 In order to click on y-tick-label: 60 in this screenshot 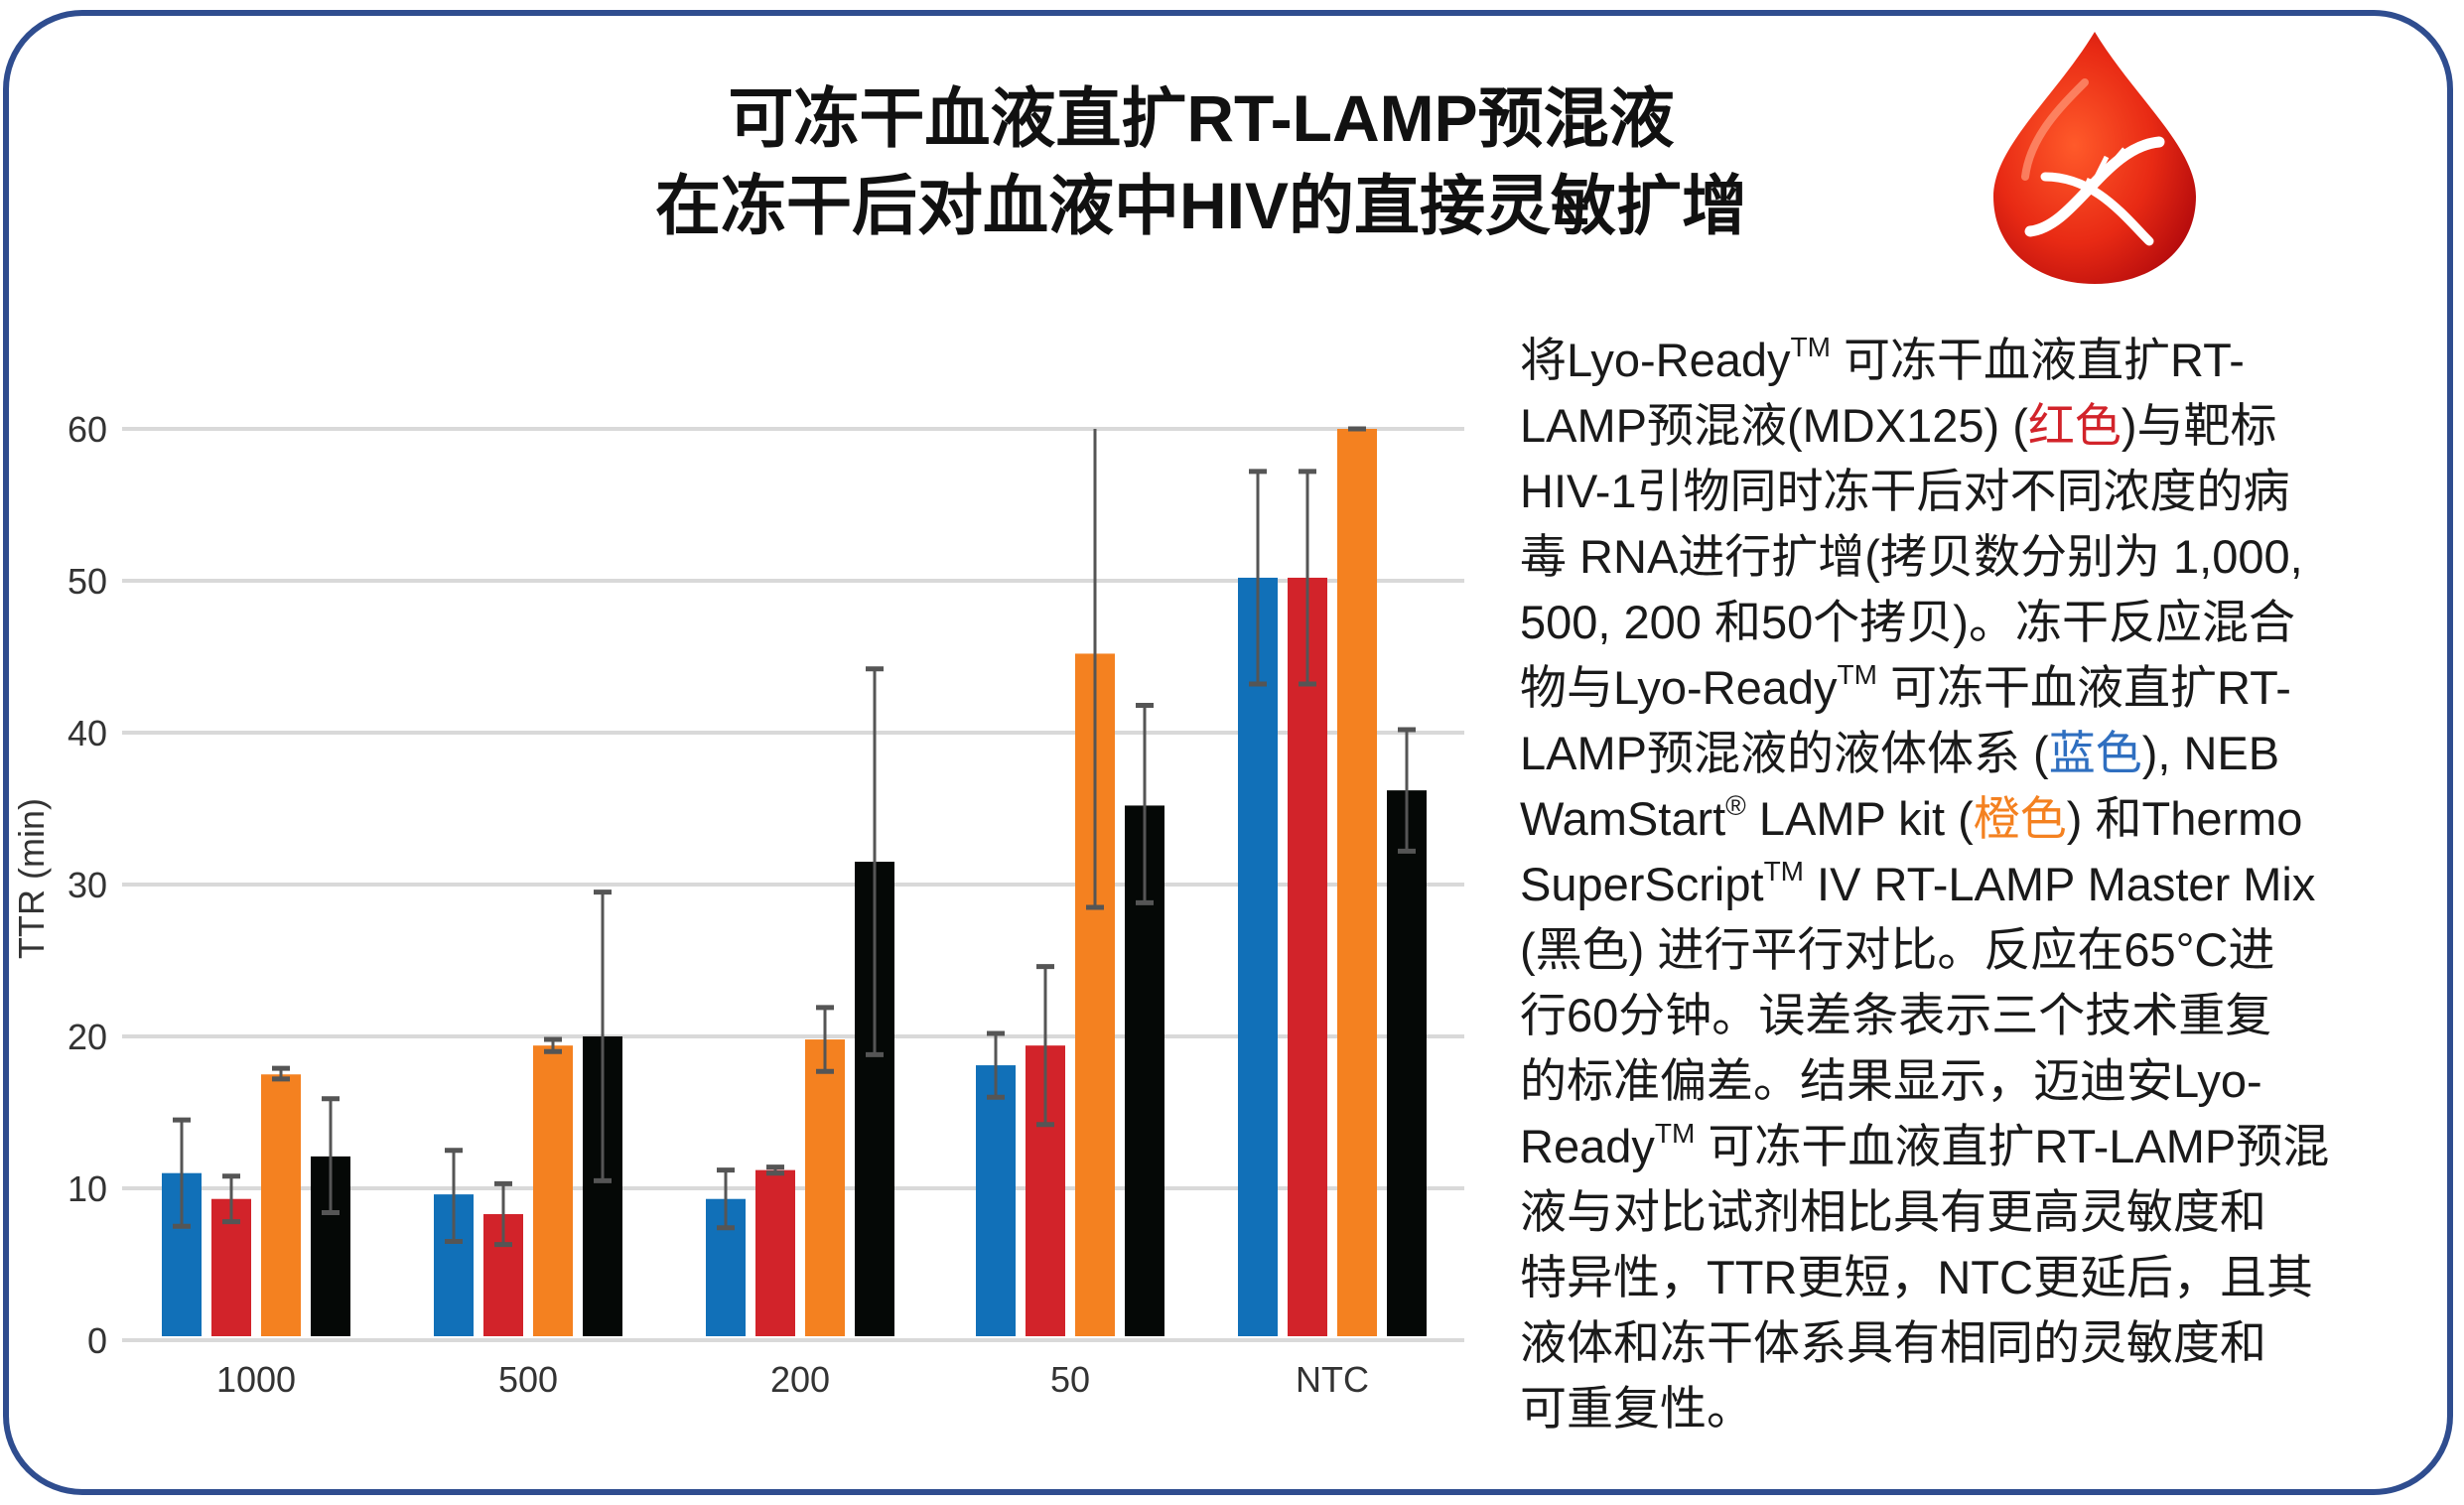, I will do `click(87, 429)`.